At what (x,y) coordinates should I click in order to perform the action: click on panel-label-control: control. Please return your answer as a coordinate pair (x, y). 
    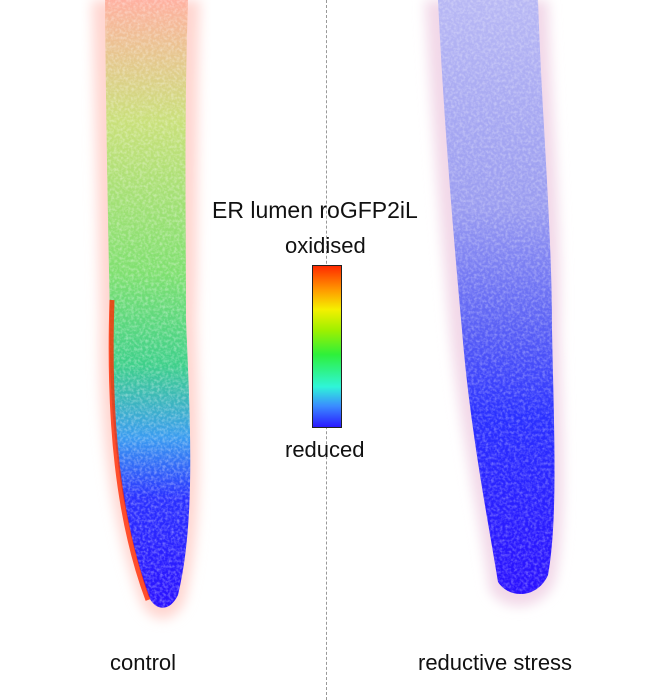
    Looking at the image, I should click on (143, 662).